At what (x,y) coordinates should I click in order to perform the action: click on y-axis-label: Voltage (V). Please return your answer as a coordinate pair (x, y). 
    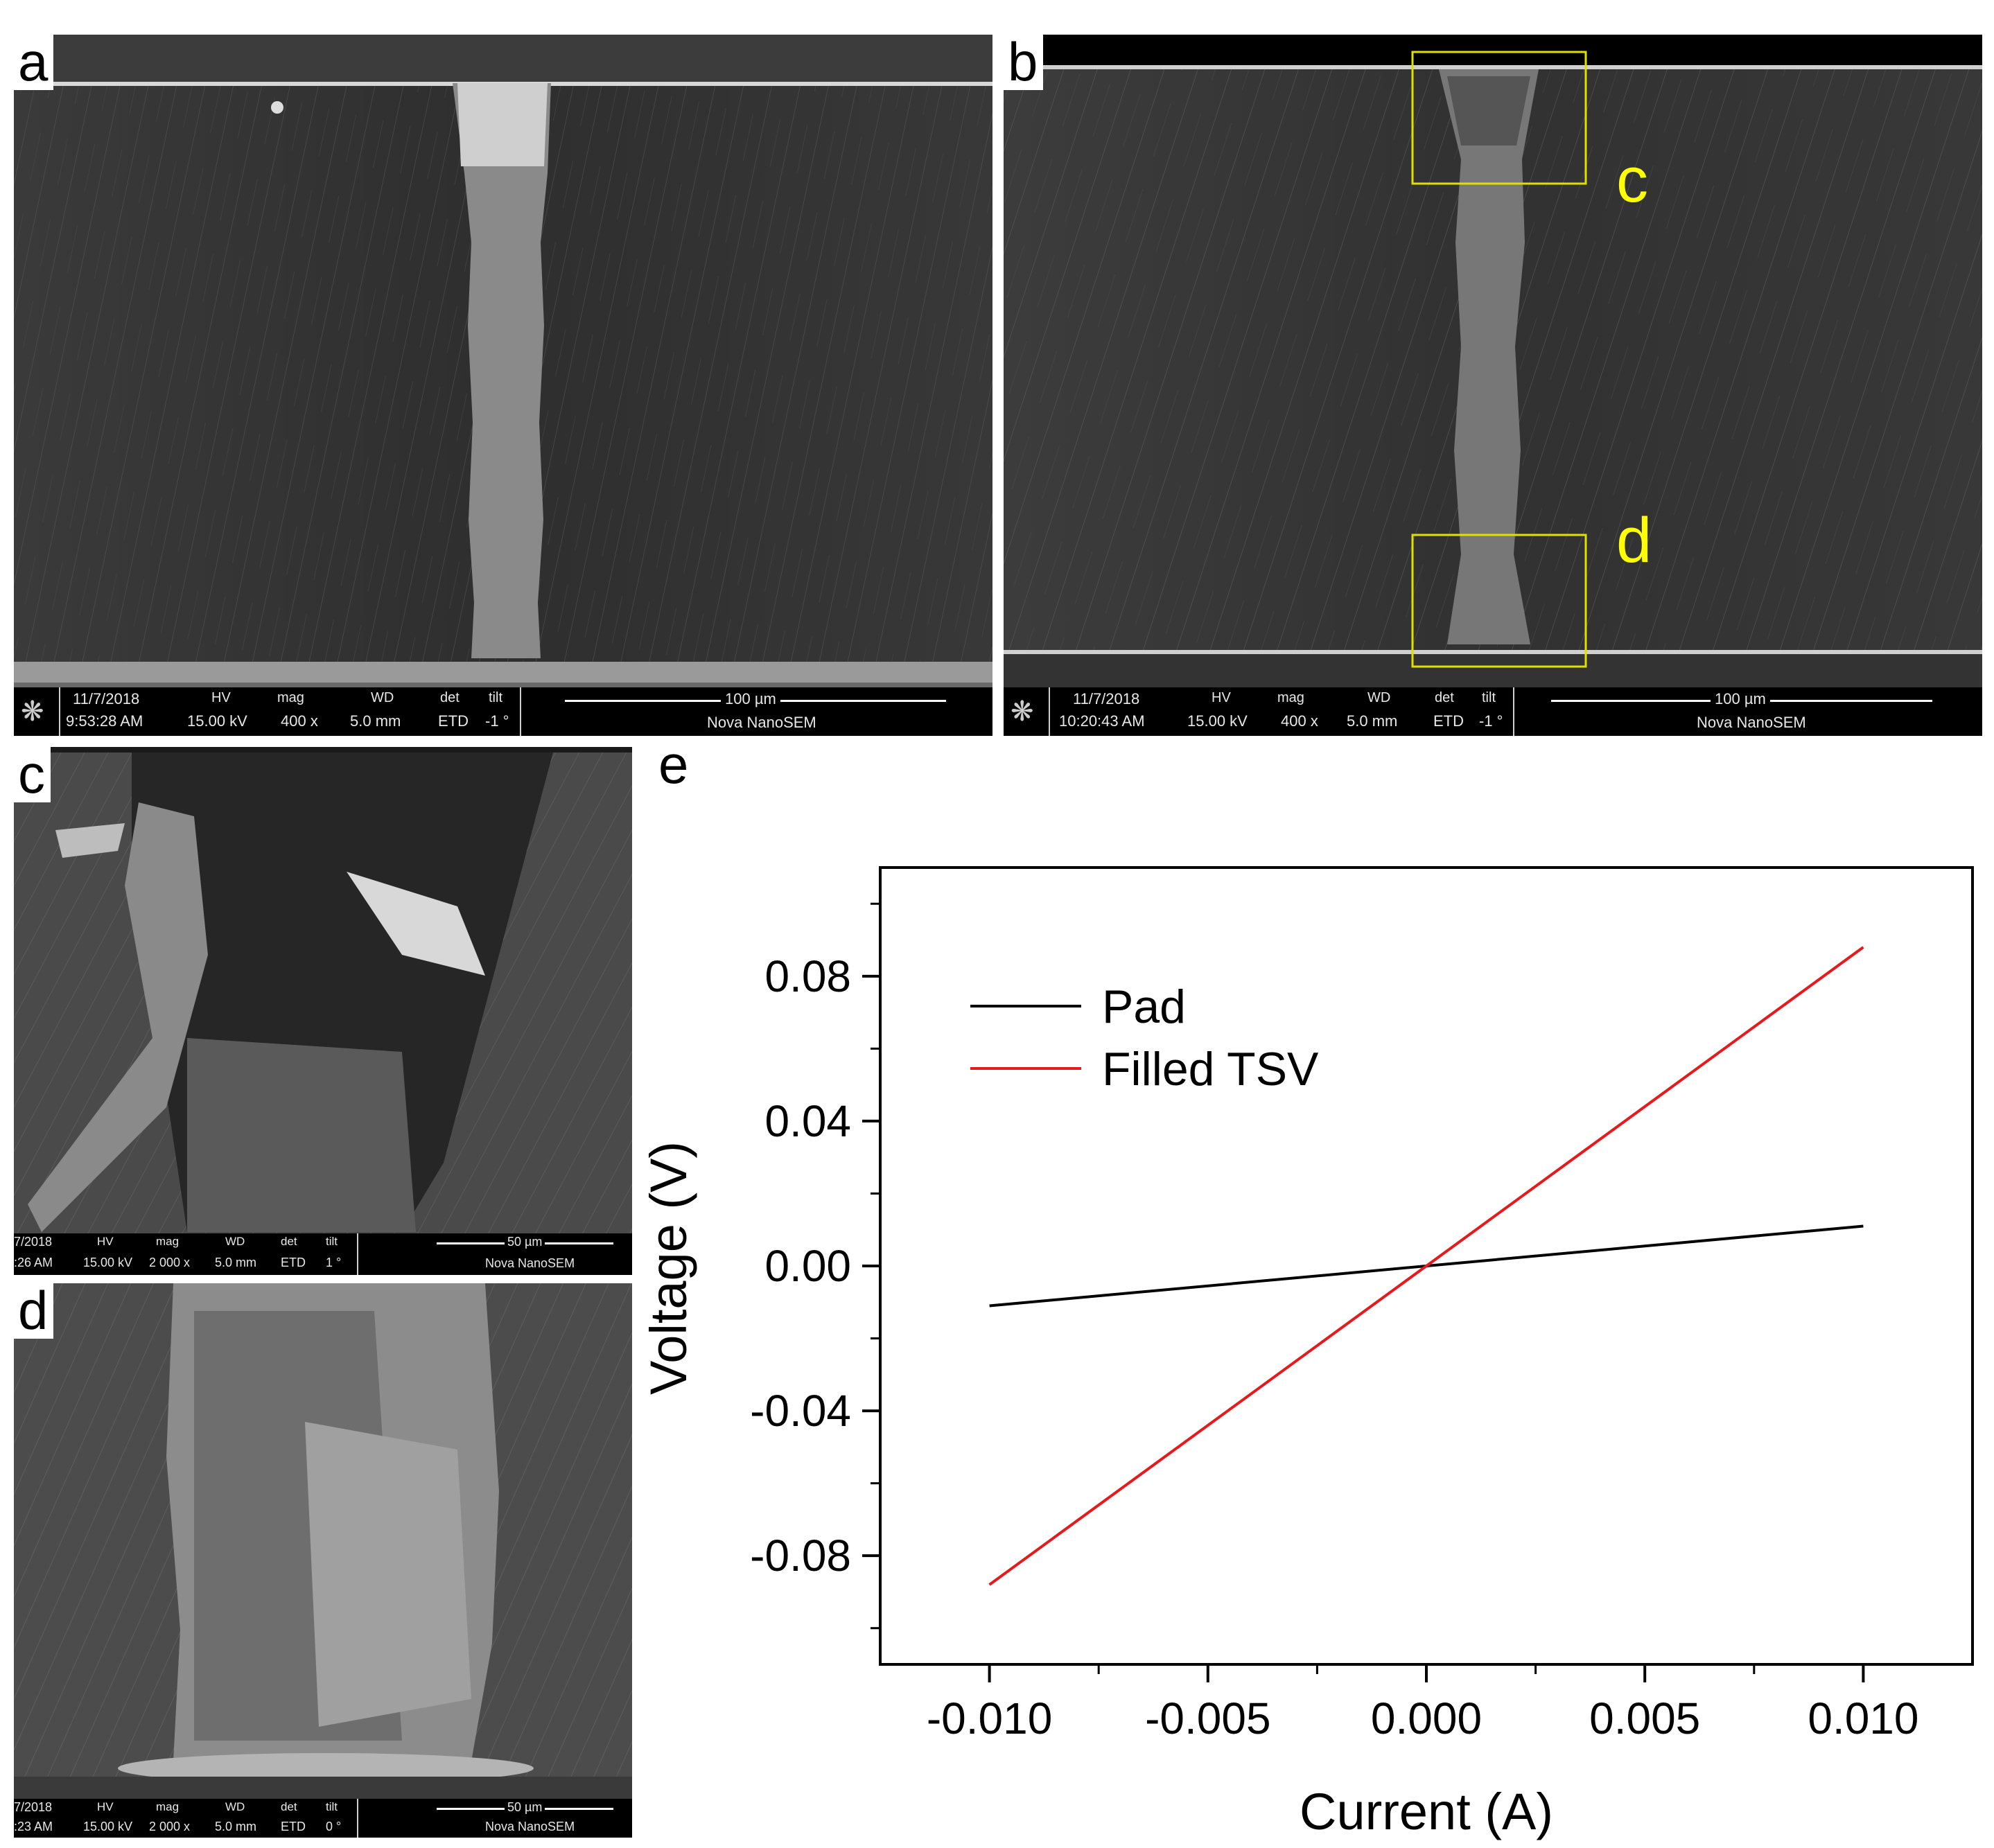
    Looking at the image, I should click on (668, 1268).